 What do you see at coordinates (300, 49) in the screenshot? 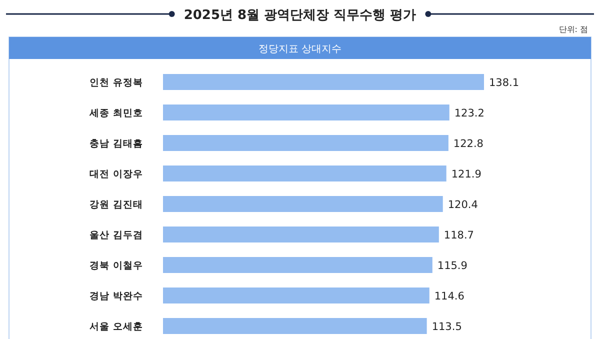
I see `chart-subtitle: 정당지표 상대지수` at bounding box center [300, 49].